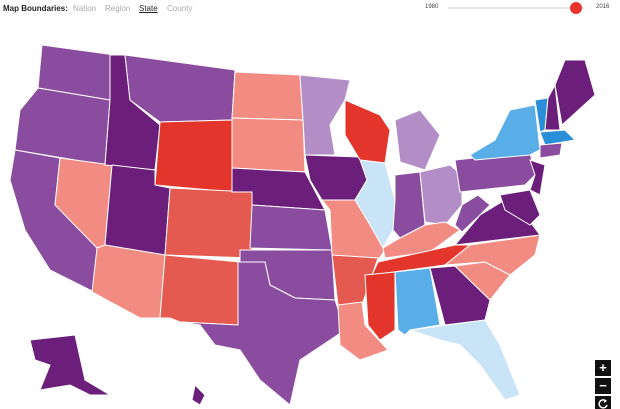 The height and width of the screenshot is (409, 620). What do you see at coordinates (603, 368) in the screenshot?
I see `zoom-in: +` at bounding box center [603, 368].